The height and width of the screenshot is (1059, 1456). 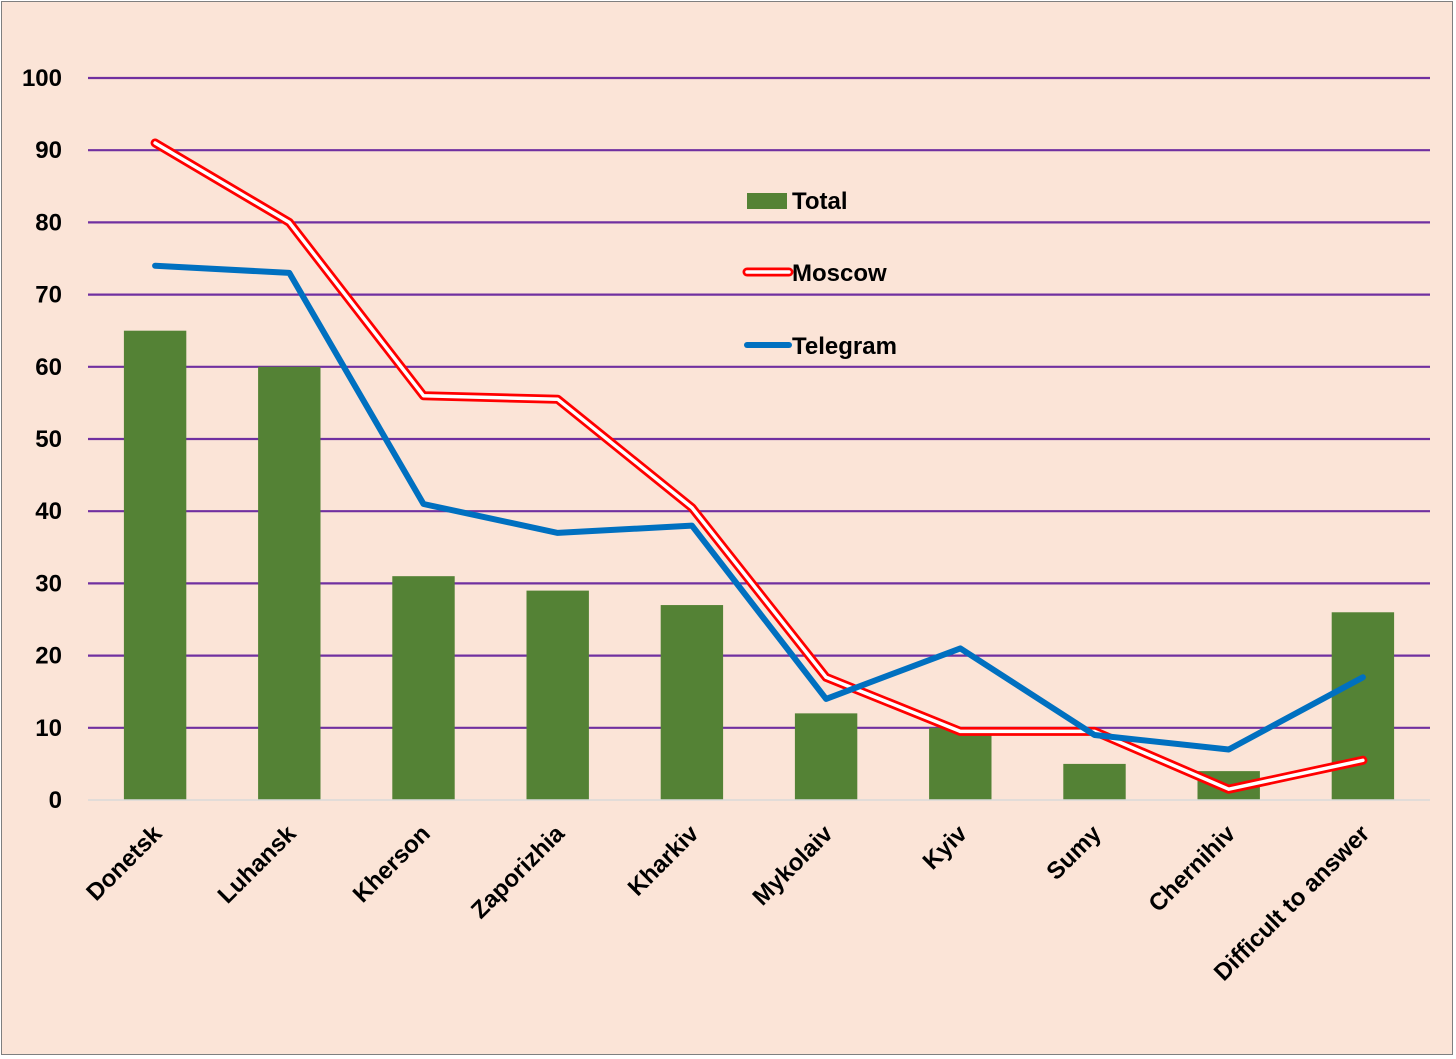 What do you see at coordinates (945, 847) in the screenshot?
I see `x-tick-label: Kyiv` at bounding box center [945, 847].